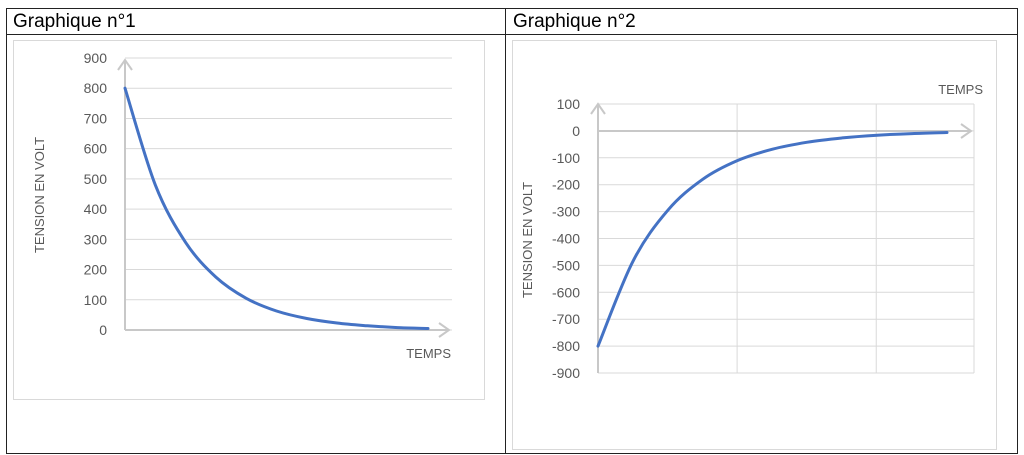 The height and width of the screenshot is (455, 1024). I want to click on y-tick-label: -700, so click(566, 319).